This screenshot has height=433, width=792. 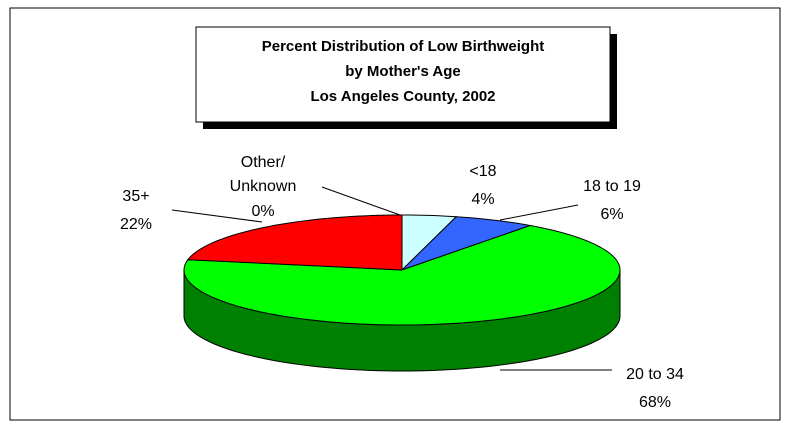 What do you see at coordinates (136, 224) in the screenshot?
I see `value-label: 22%` at bounding box center [136, 224].